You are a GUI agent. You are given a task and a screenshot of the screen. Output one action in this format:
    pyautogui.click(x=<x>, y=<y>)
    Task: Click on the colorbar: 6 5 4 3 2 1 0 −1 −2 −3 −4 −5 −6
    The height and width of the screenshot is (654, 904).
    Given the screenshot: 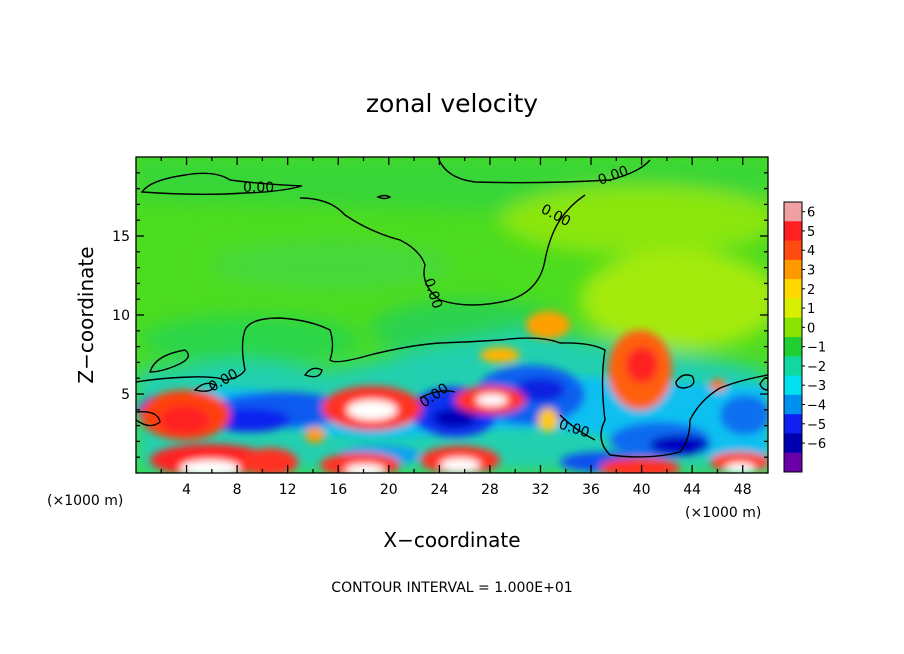 What is the action you would take?
    pyautogui.click(x=804, y=337)
    